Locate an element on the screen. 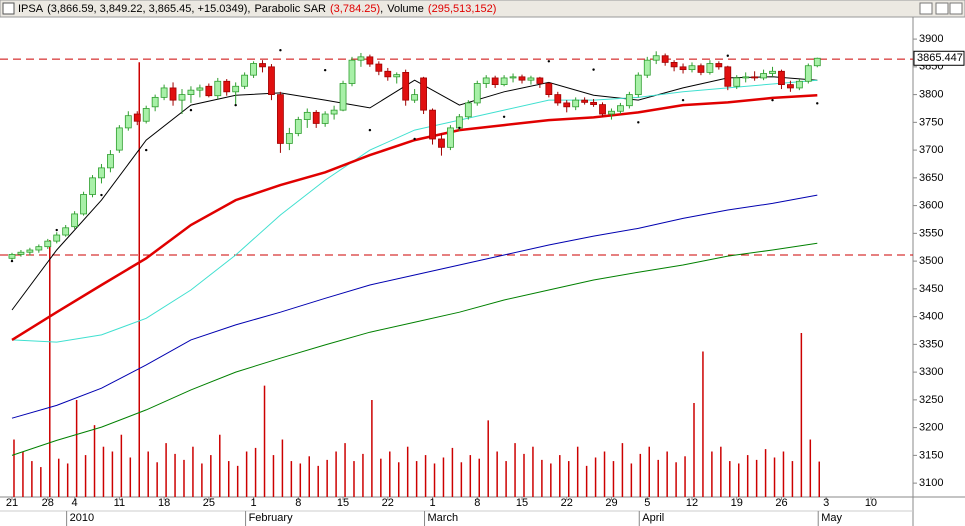 The height and width of the screenshot is (526, 965). y-tick-label: 3600 is located at coordinates (931, 206).